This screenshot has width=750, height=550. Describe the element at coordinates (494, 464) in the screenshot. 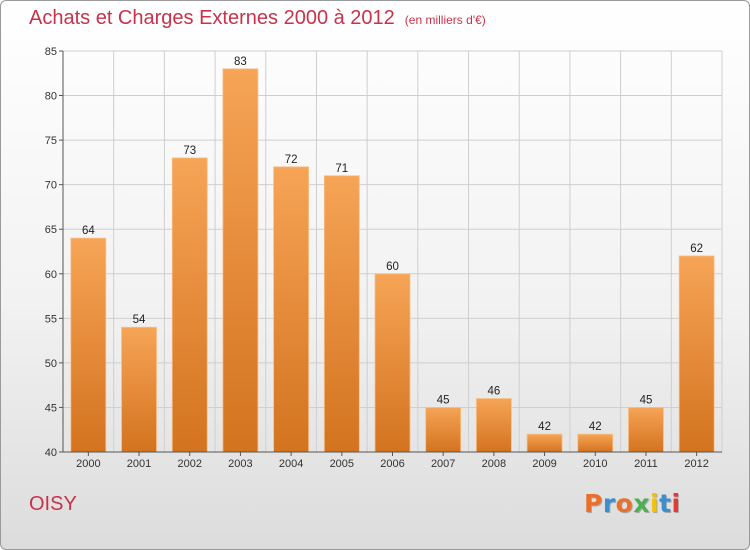

I see `x-tick-label-2008: 2008` at that location.